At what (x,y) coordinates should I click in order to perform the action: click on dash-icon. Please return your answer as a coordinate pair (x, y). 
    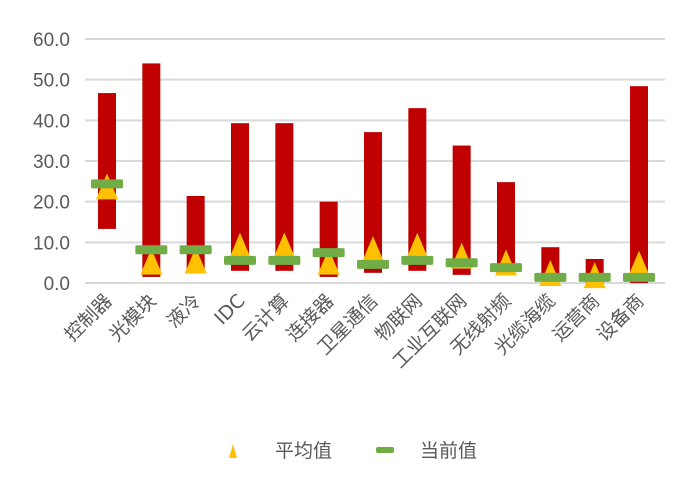
    Looking at the image, I should click on (385, 450).